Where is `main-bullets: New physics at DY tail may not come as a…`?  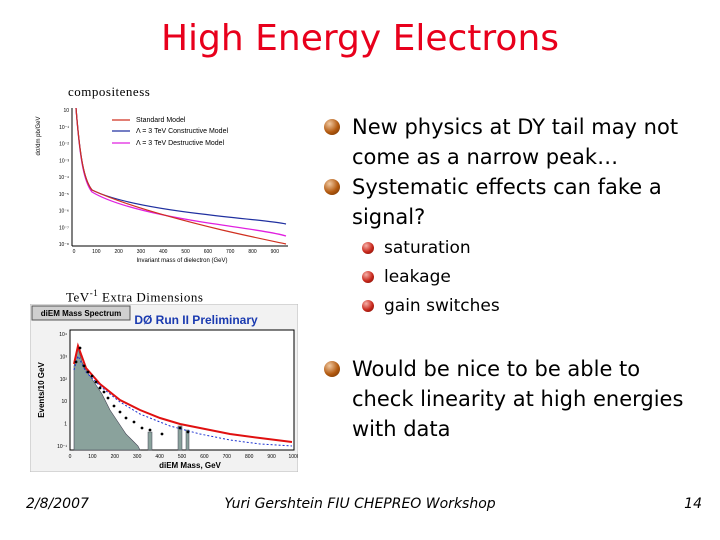
main-bullets: New physics at DY tail may not come as a… is located at coordinates (514, 172).